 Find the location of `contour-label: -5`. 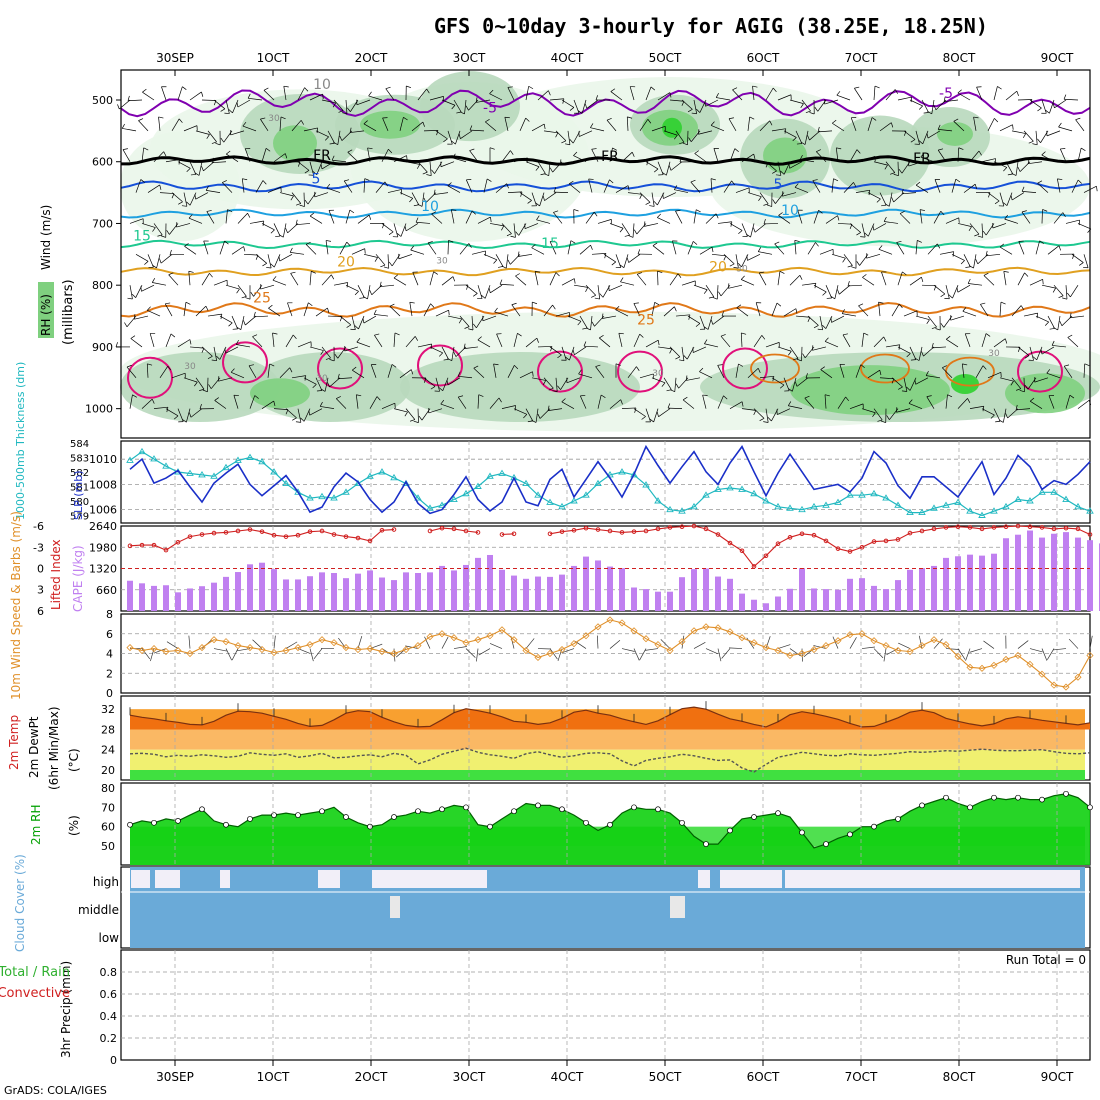

contour-label: -5 is located at coordinates (490, 108).